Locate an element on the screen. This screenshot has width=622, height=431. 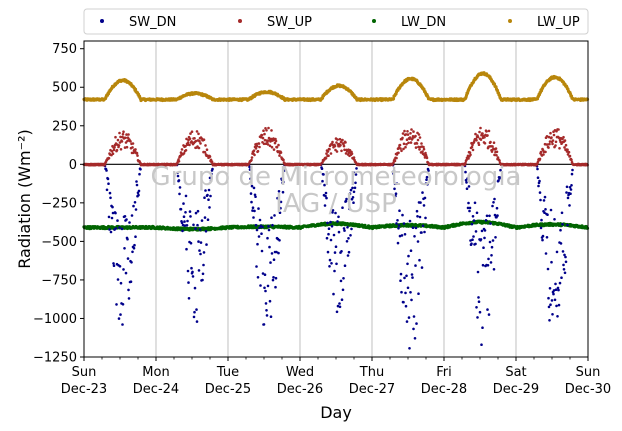
y-tick-label-5: 0 is located at coordinates (73, 165).